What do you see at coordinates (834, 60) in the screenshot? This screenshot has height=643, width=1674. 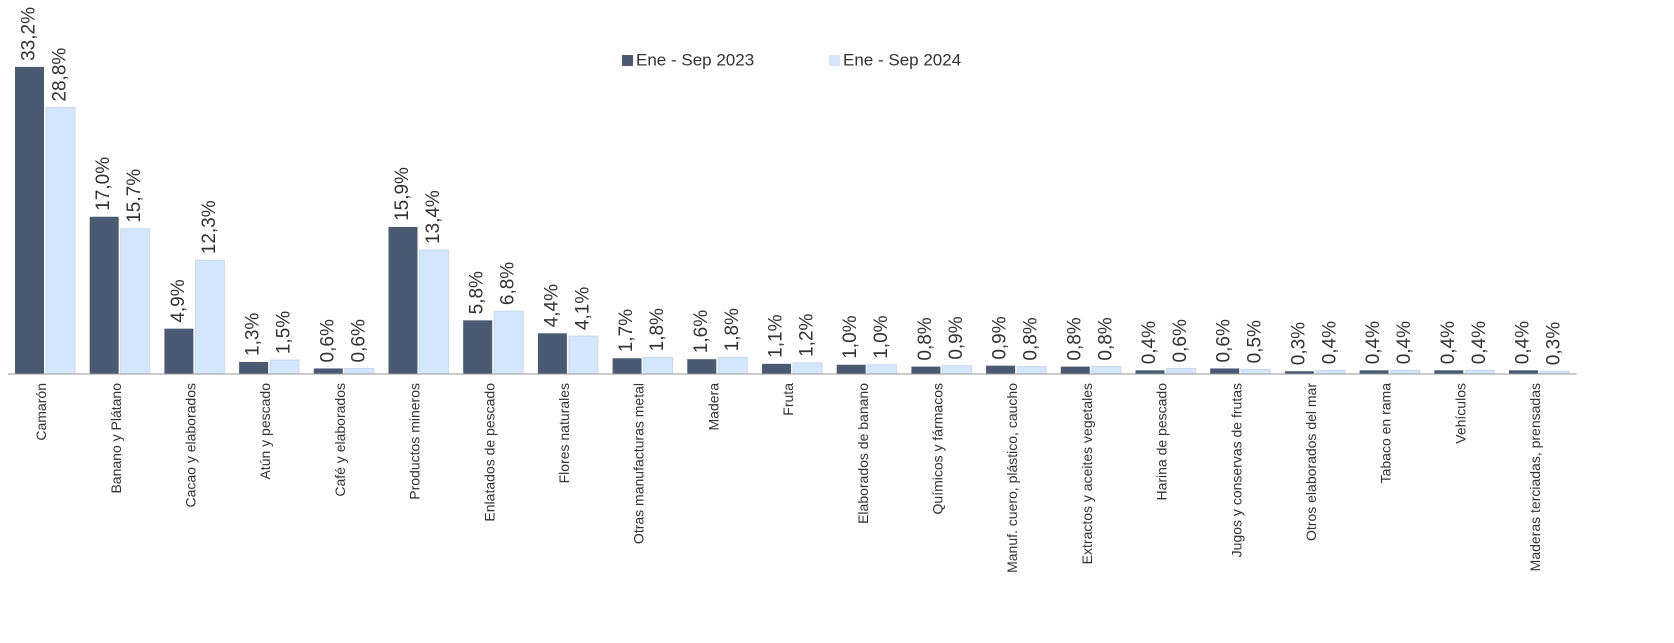 I see `legend-swatch` at bounding box center [834, 60].